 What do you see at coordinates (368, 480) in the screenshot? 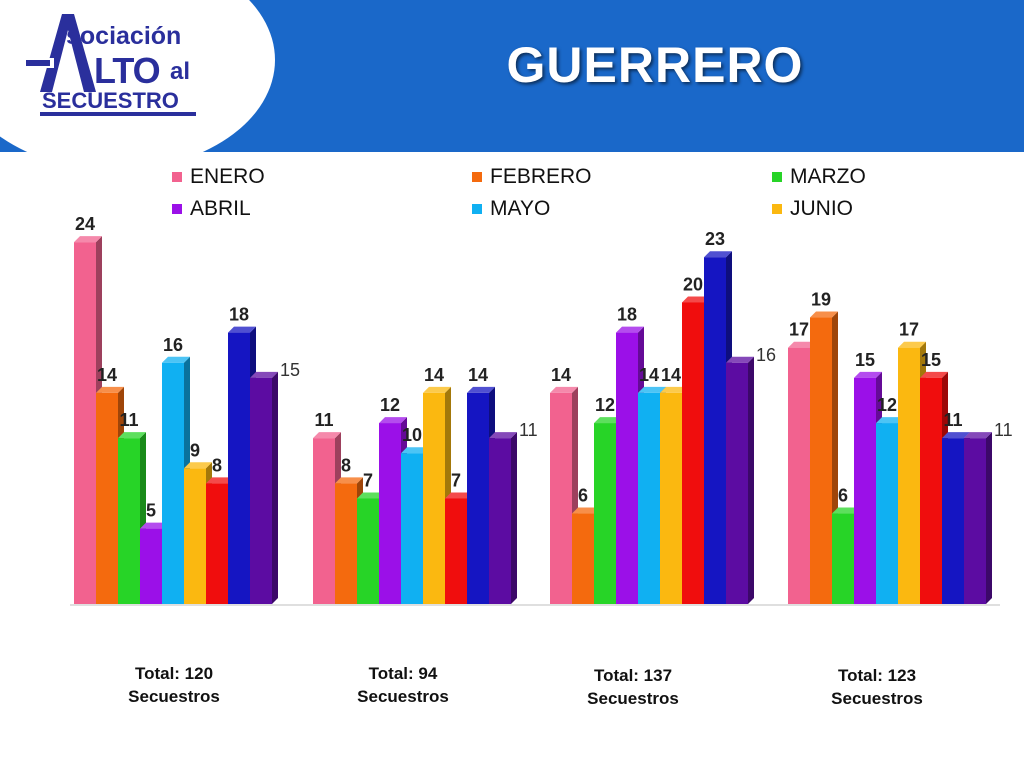
I see `value-label-2013-2: 7` at bounding box center [368, 480].